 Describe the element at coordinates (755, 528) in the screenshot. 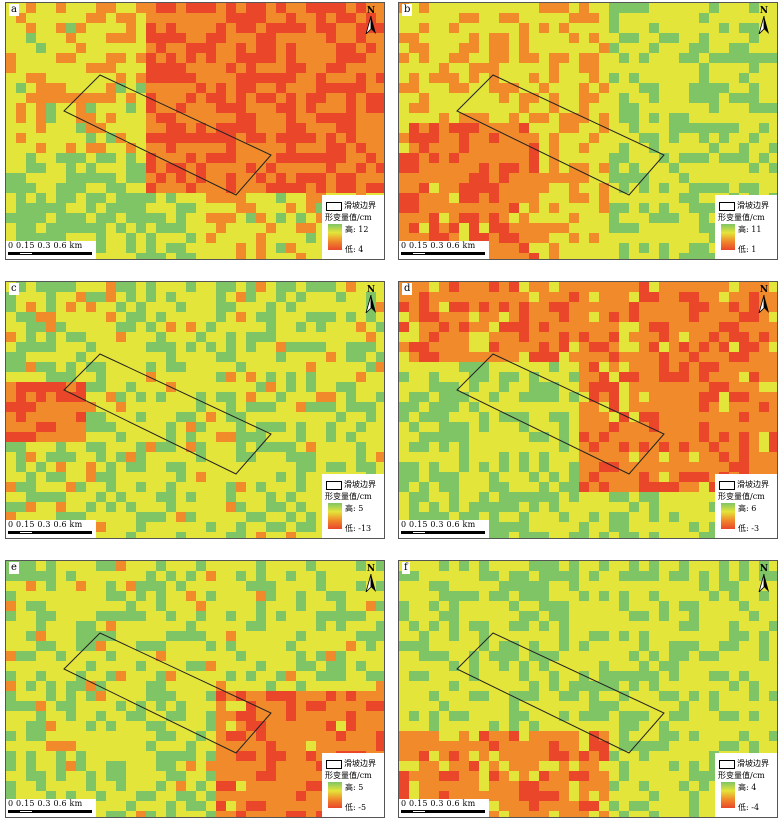

I see `legend-low-value: -3` at that location.